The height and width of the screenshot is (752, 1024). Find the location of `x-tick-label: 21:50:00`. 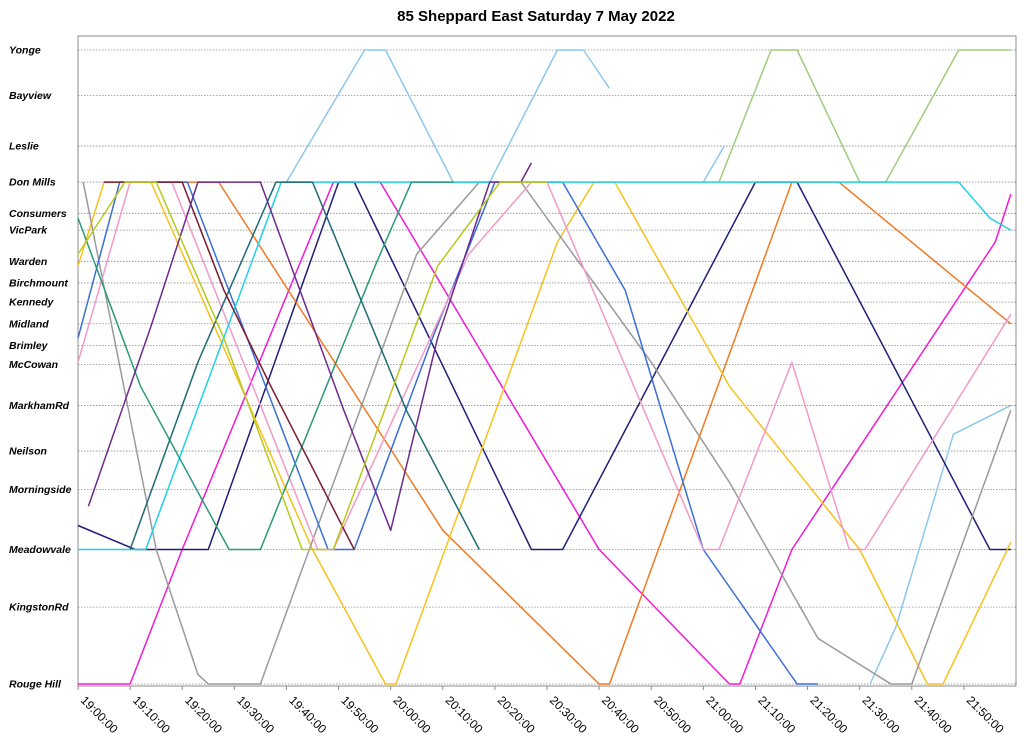

x-tick-label: 21:50:00 is located at coordinates (985, 714).